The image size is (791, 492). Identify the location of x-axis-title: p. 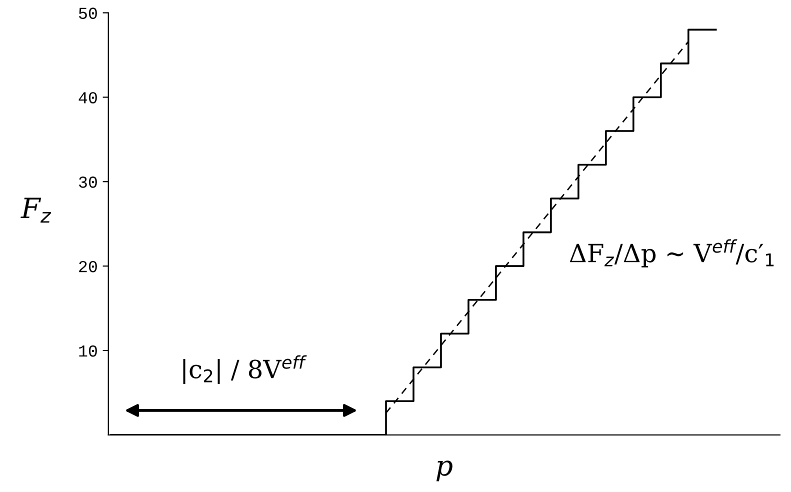
(444, 471).